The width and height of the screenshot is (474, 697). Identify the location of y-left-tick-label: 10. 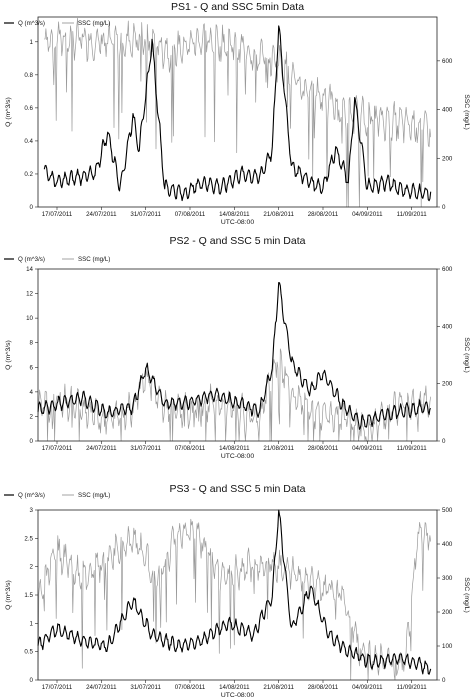
(29, 318).